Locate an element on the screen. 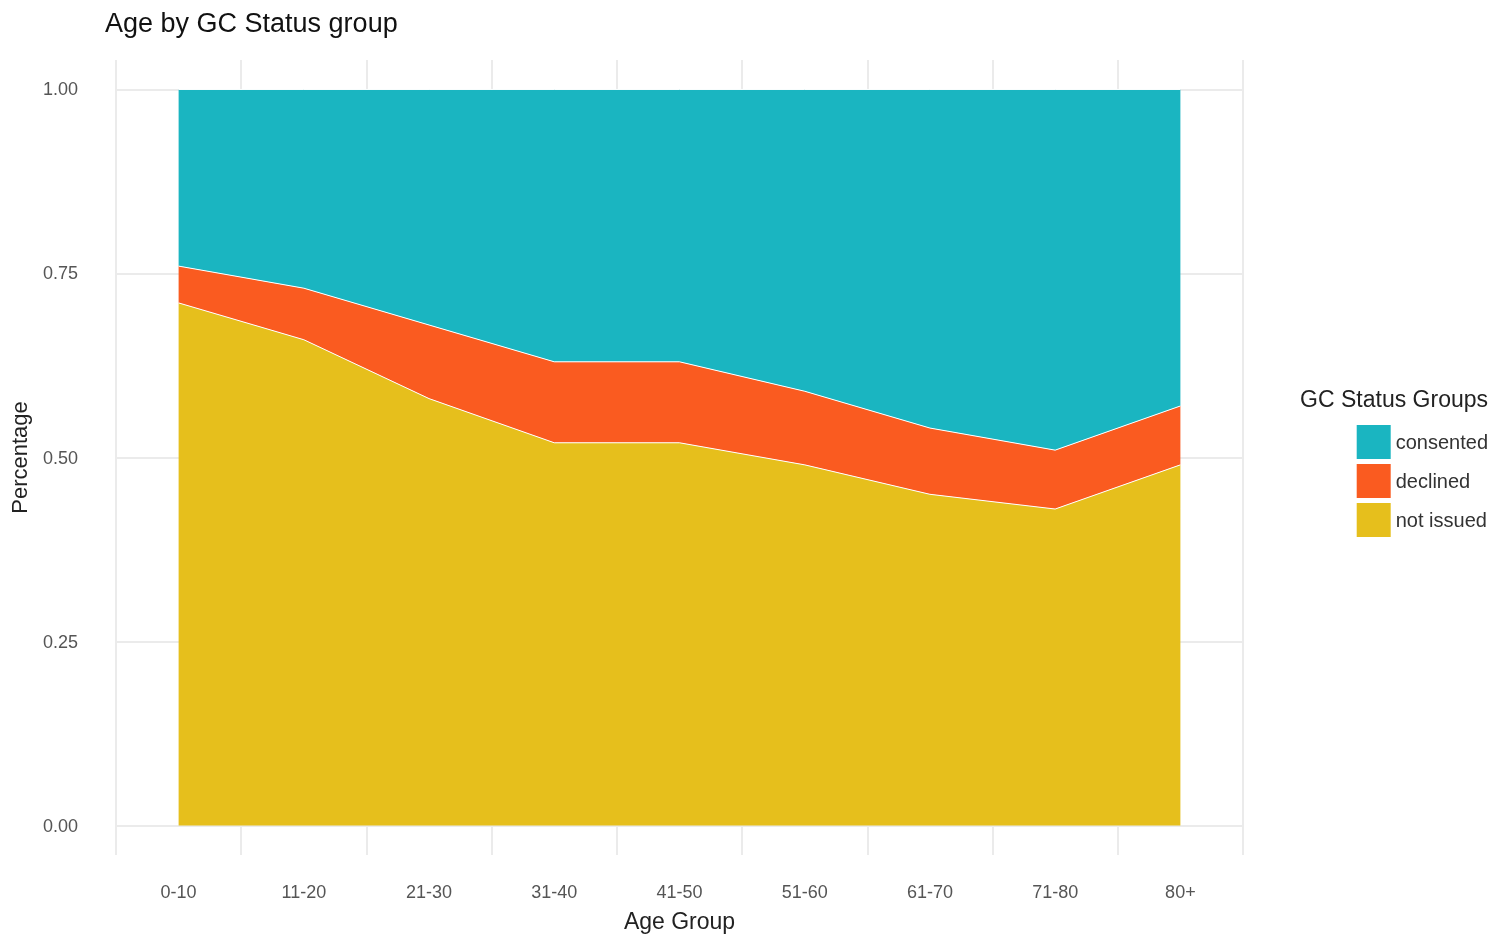  legend-label: consented is located at coordinates (1441, 442).